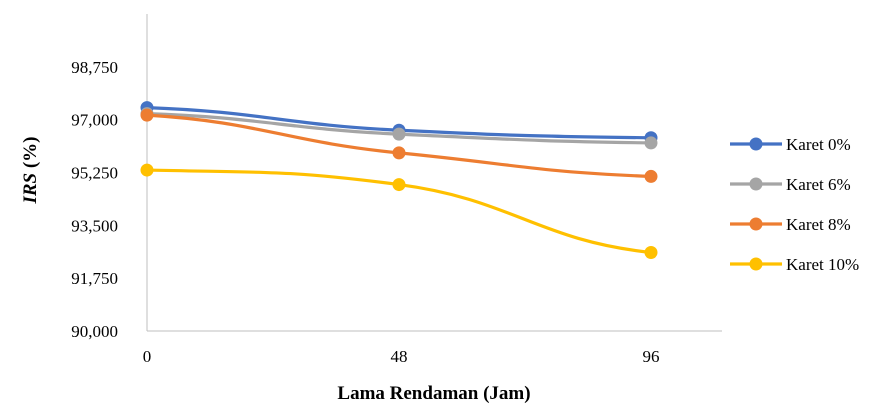 This screenshot has width=890, height=411. Describe the element at coordinates (818, 144) in the screenshot. I see `legend-label: Karet 0%` at that location.